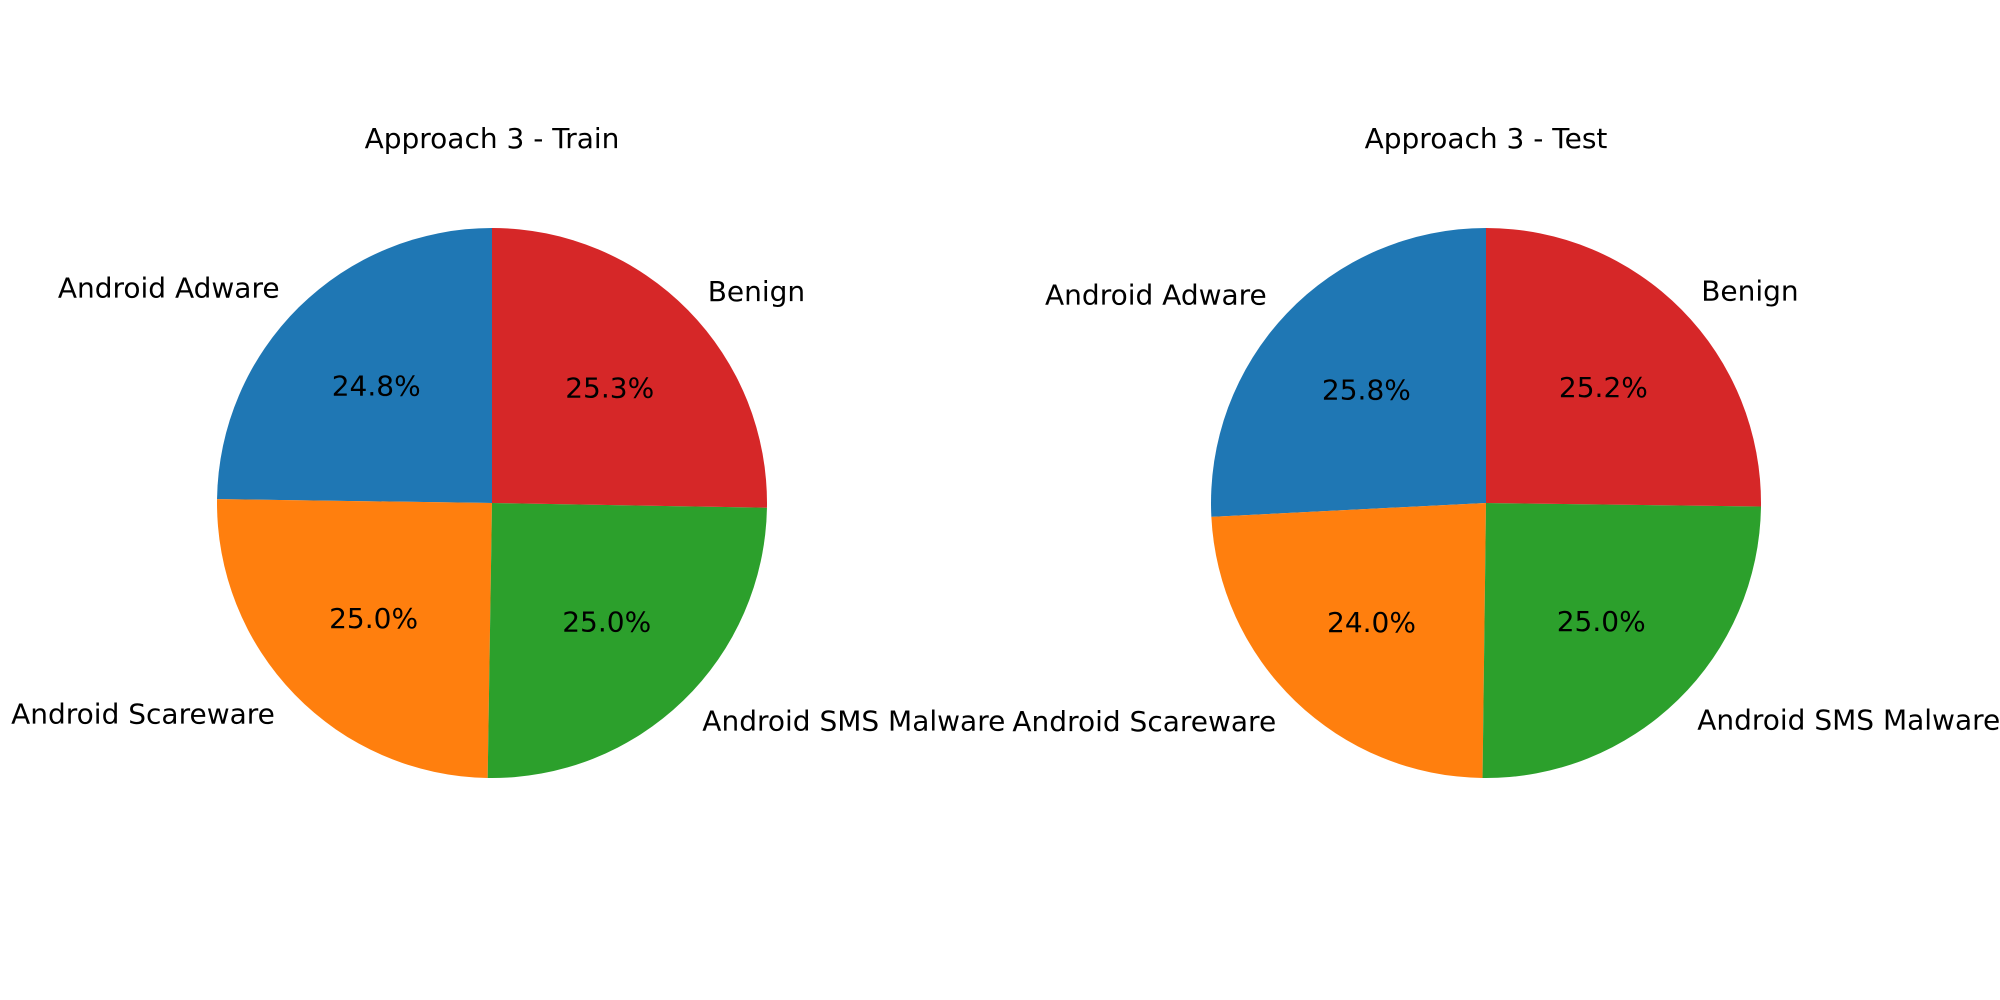  Describe the element at coordinates (1144, 721) in the screenshot. I see `category-label-test-android-scareware: Android Scareware` at that location.